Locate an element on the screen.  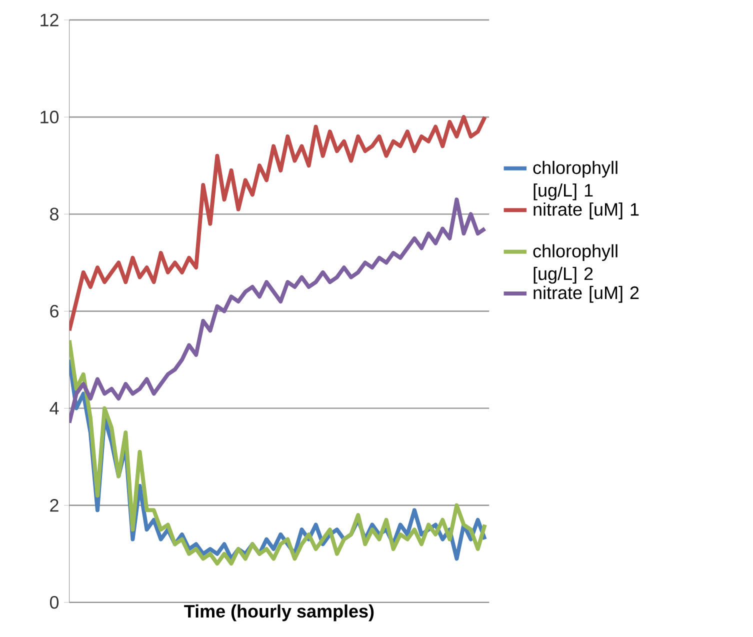
y-tick-label: 6 is located at coordinates (54, 311).